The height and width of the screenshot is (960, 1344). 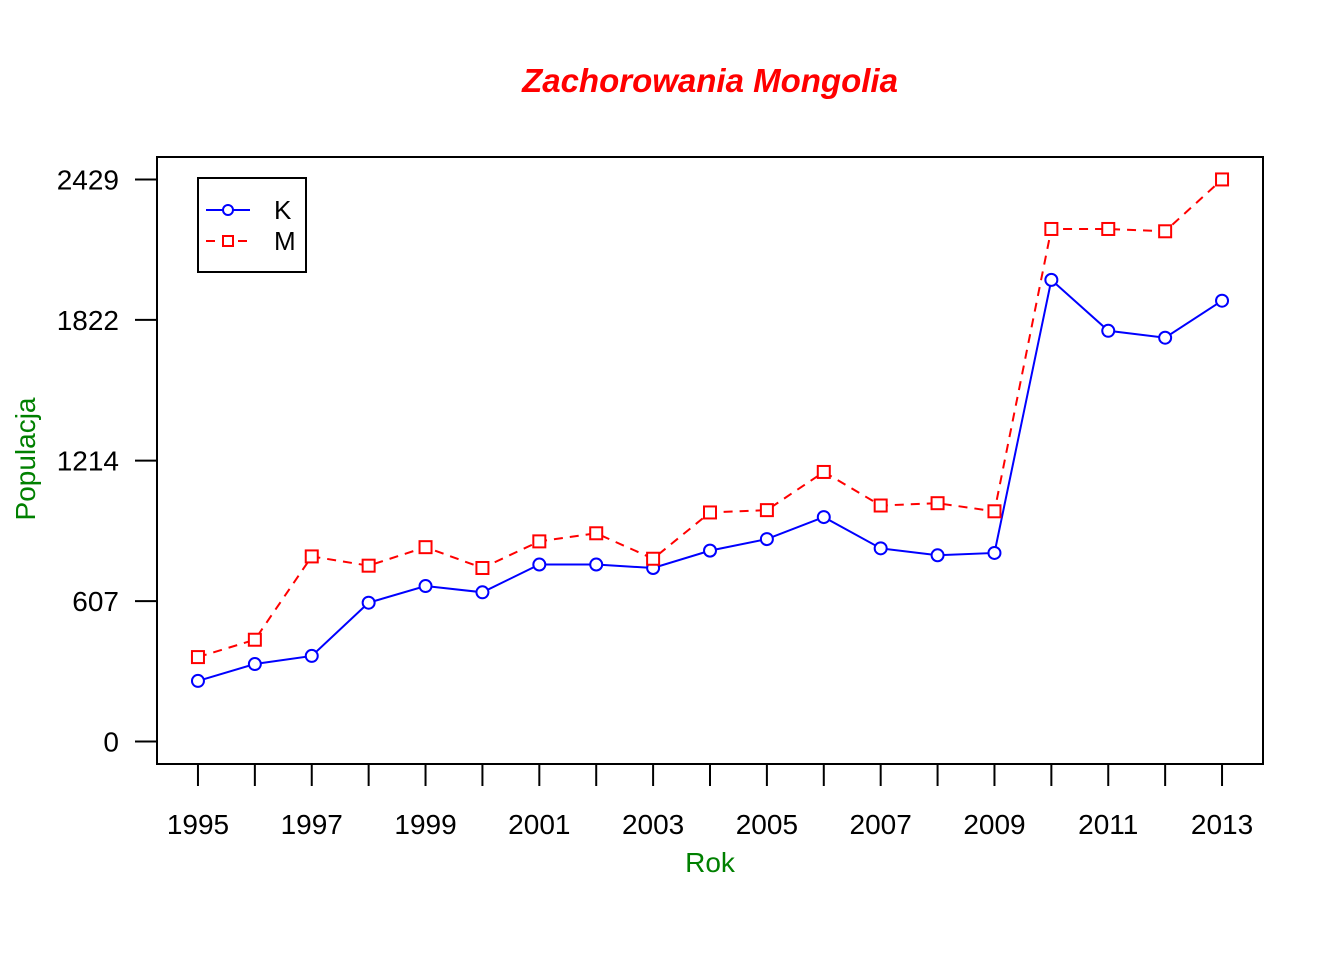 I want to click on data-point-M-2011, so click(x=1108, y=228).